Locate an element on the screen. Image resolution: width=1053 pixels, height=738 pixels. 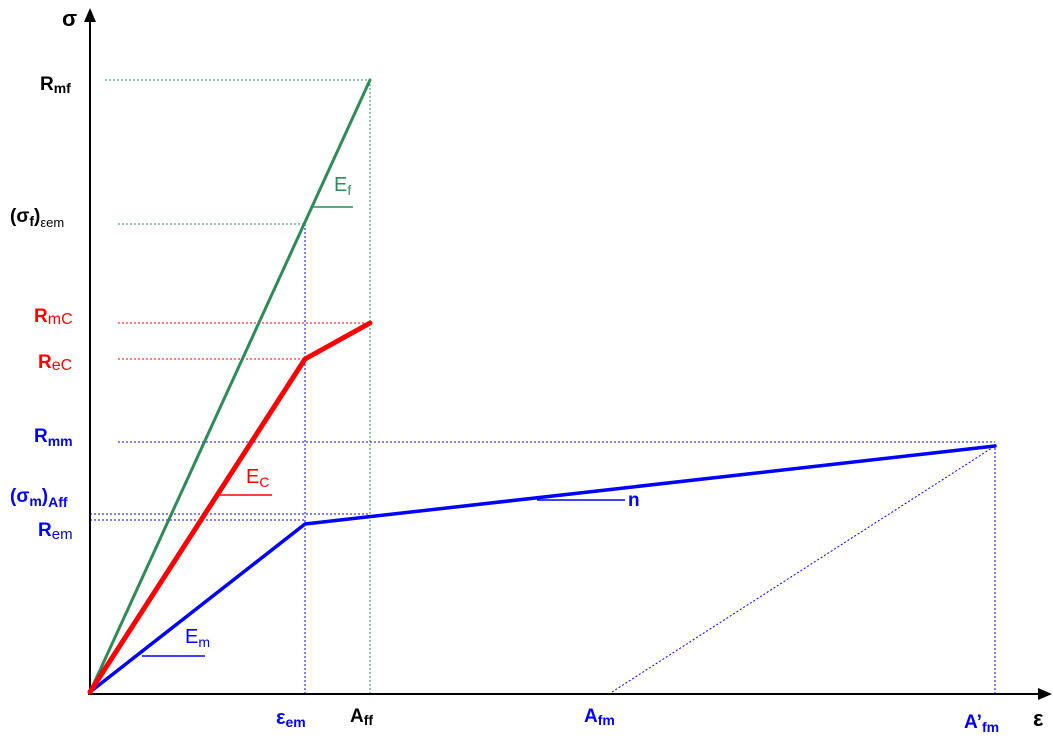
composite-curve is located at coordinates (230, 507).